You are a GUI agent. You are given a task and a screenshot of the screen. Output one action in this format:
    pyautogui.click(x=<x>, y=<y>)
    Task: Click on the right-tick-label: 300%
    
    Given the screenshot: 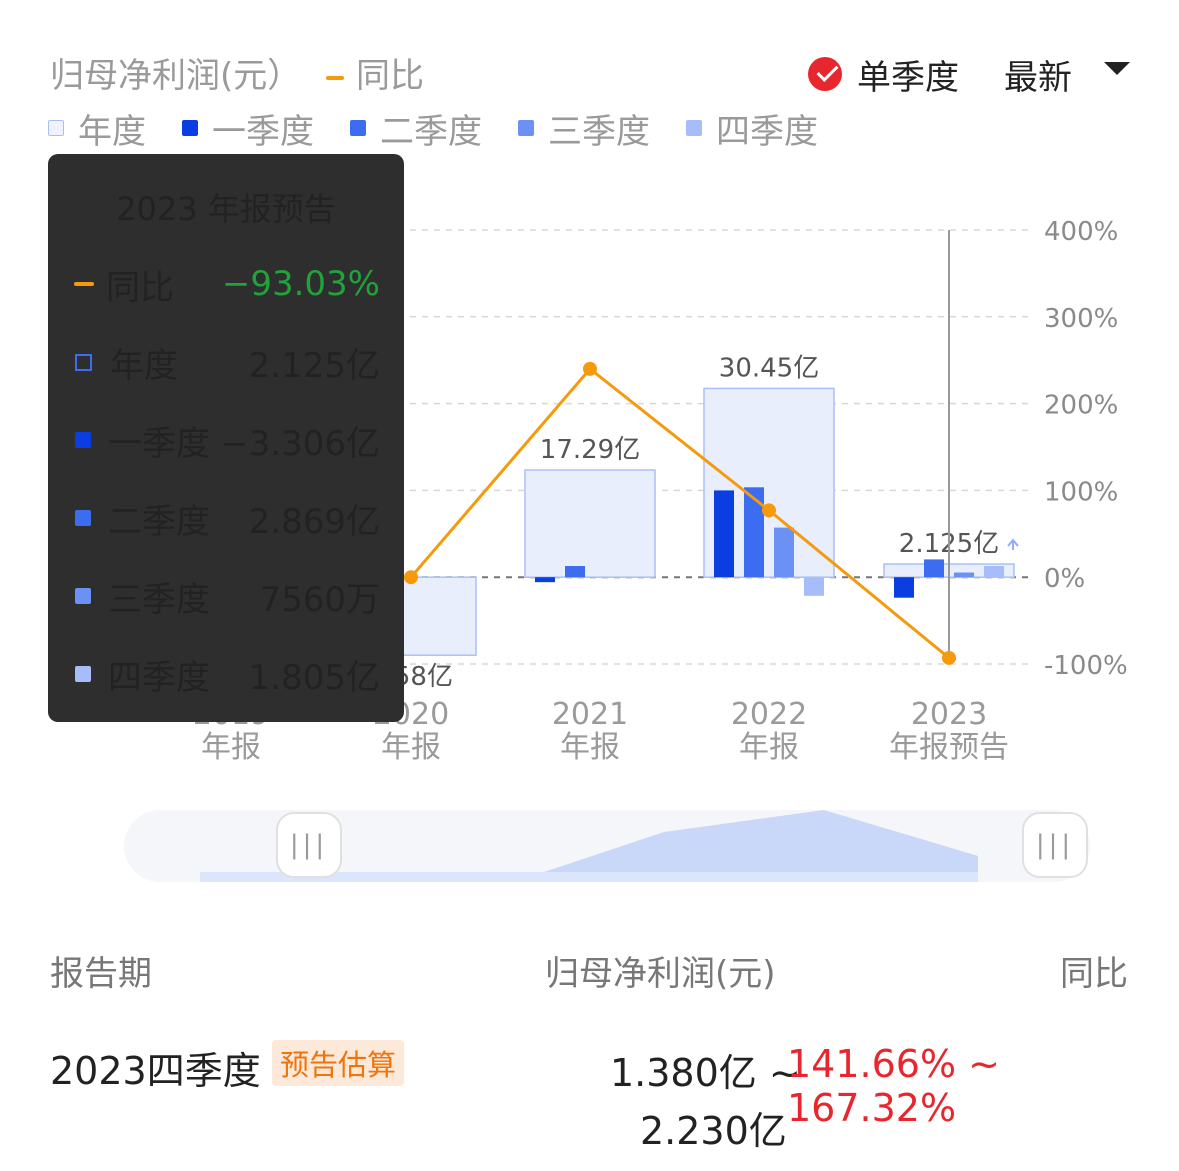 What is the action you would take?
    pyautogui.click(x=1081, y=319)
    